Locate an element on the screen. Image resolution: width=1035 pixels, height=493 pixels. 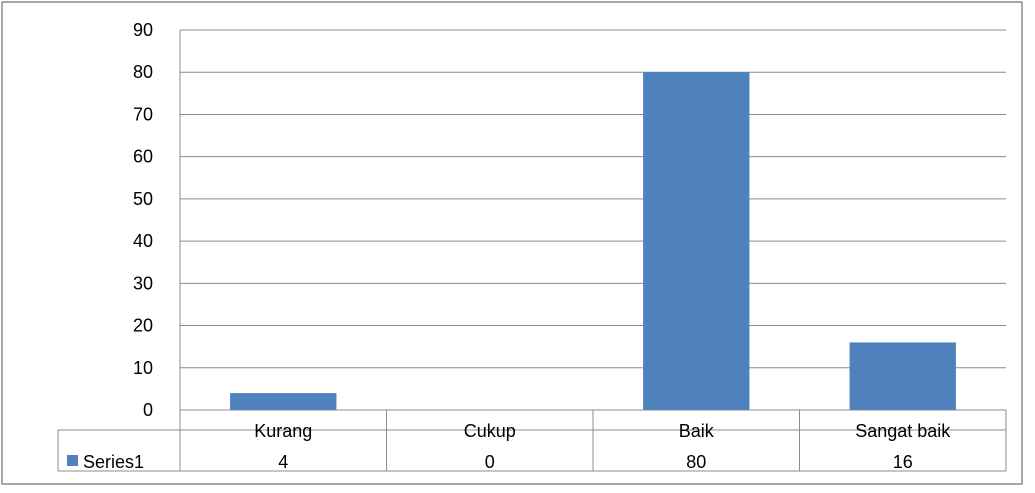
y-tick-label: 50 is located at coordinates (143, 199).